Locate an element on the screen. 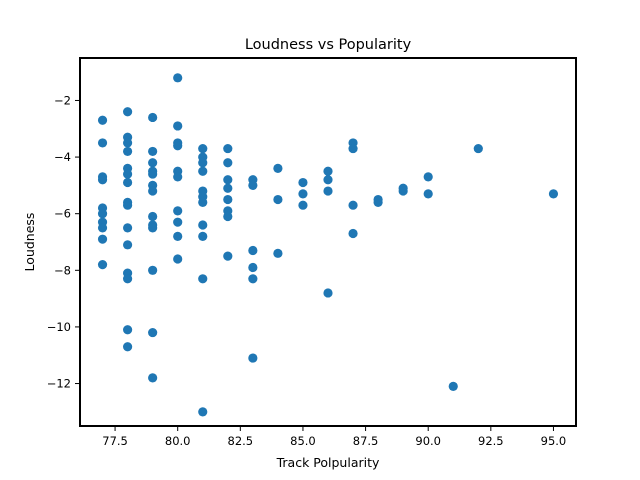 The image size is (640, 480). x-tick-label: 82.5 is located at coordinates (241, 441).